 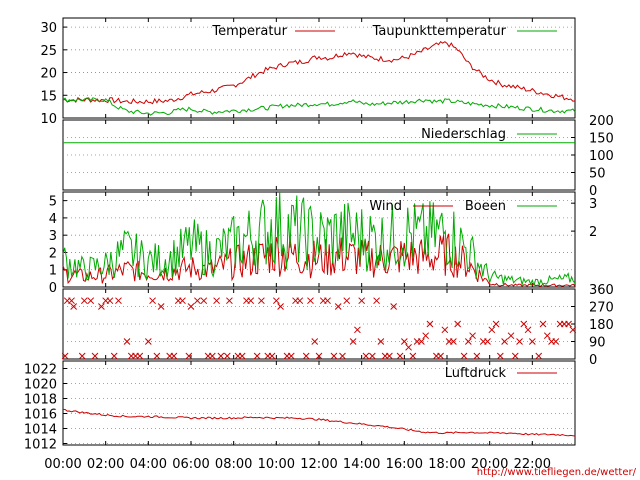 What do you see at coordinates (385, 206) in the screenshot?
I see `wind-legend-label: Wind` at bounding box center [385, 206].